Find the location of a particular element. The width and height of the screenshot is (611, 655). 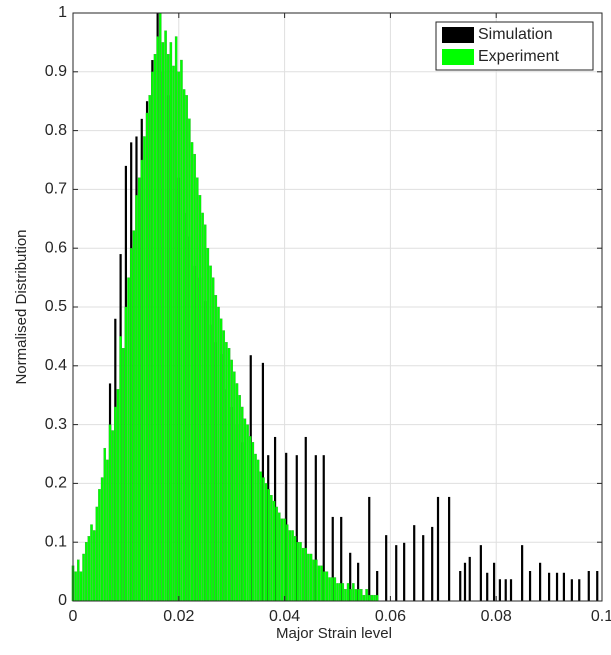

legend-label: Experiment is located at coordinates (518, 56).